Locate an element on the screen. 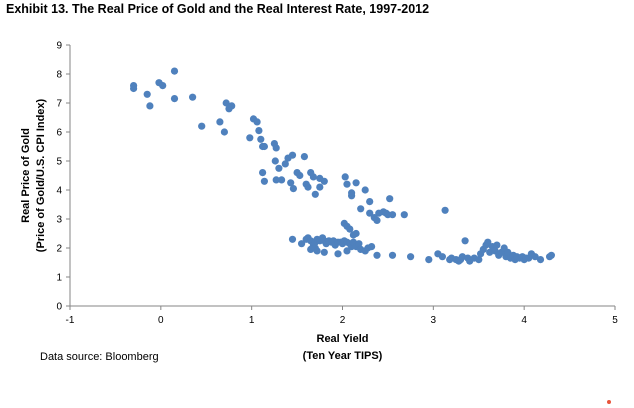  y-axis-title-line: (Price of Gold/U.S. CPI Index) is located at coordinates (41, 175).